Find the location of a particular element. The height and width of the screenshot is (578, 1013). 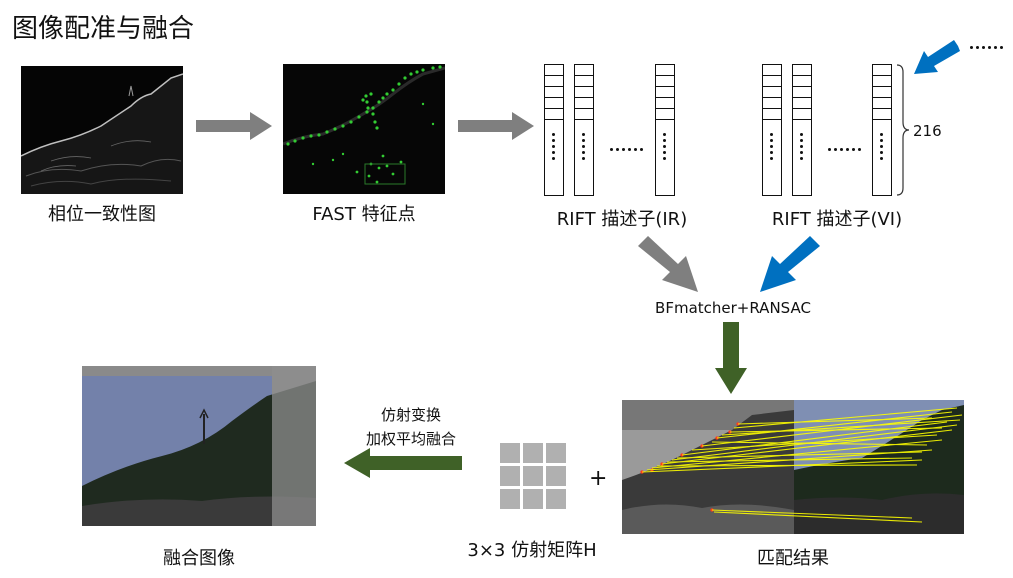

fast-caption: FAST 特征点 is located at coordinates (364, 214).